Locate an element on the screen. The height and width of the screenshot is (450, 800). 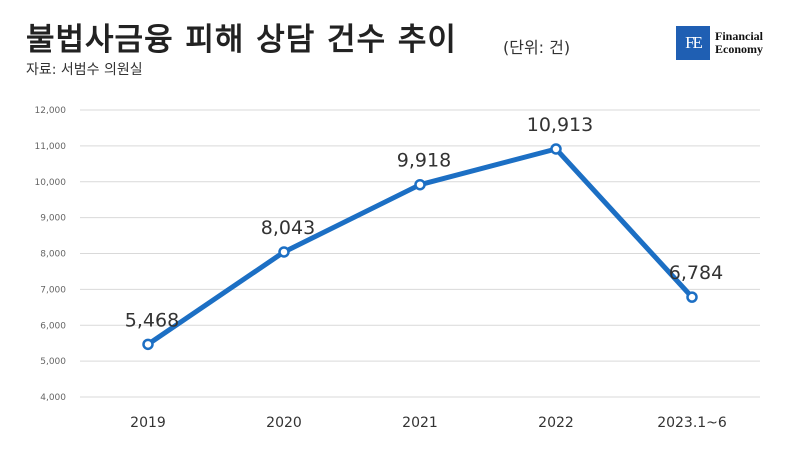
y-tick-label: 11,000 is located at coordinates (51, 147).